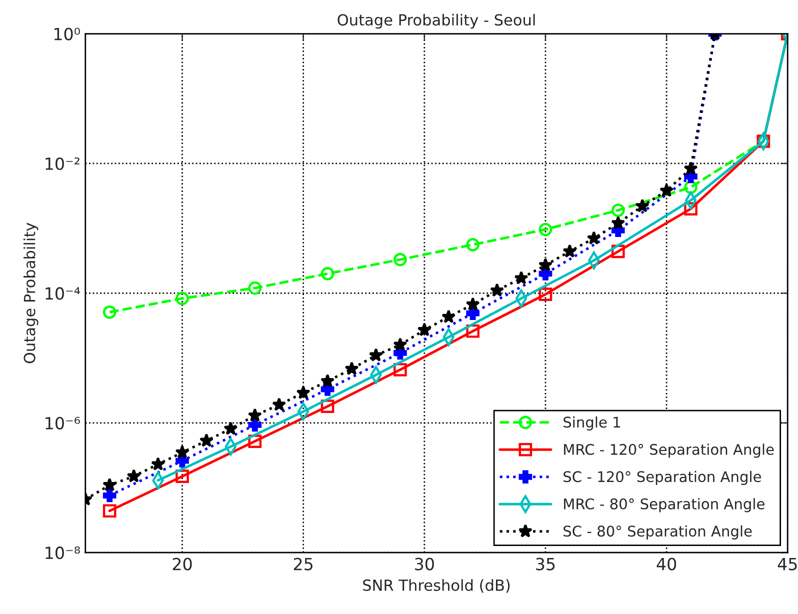 The height and width of the screenshot is (614, 798). What do you see at coordinates (664, 505) in the screenshot?
I see `legend-label: MRC - 80° Separation Angle` at bounding box center [664, 505].